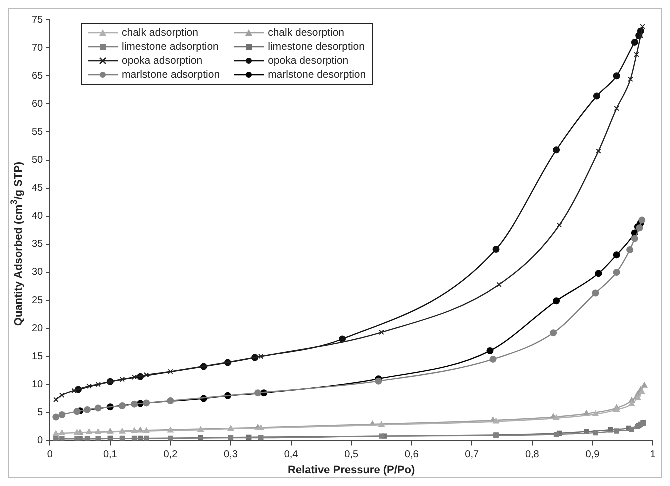  Describe the element at coordinates (38, 76) in the screenshot. I see `y-tick-label: 65` at that location.